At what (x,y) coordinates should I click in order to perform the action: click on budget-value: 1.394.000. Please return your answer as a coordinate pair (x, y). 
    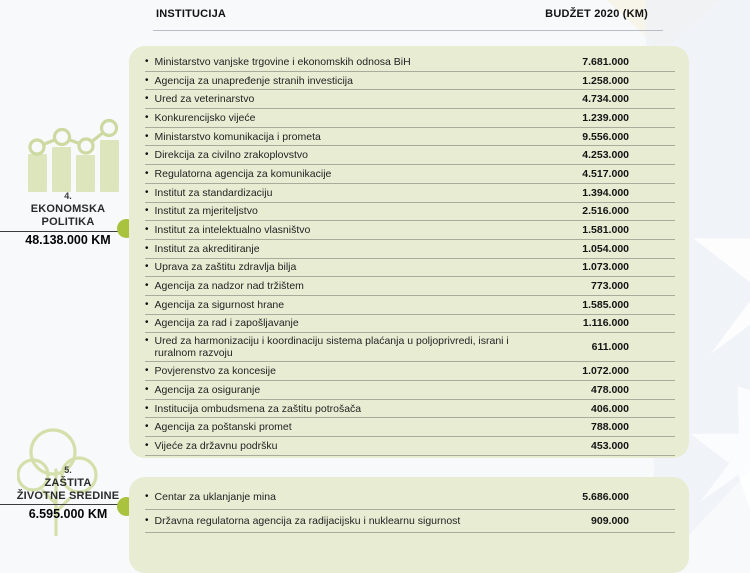
    Looking at the image, I should click on (605, 192).